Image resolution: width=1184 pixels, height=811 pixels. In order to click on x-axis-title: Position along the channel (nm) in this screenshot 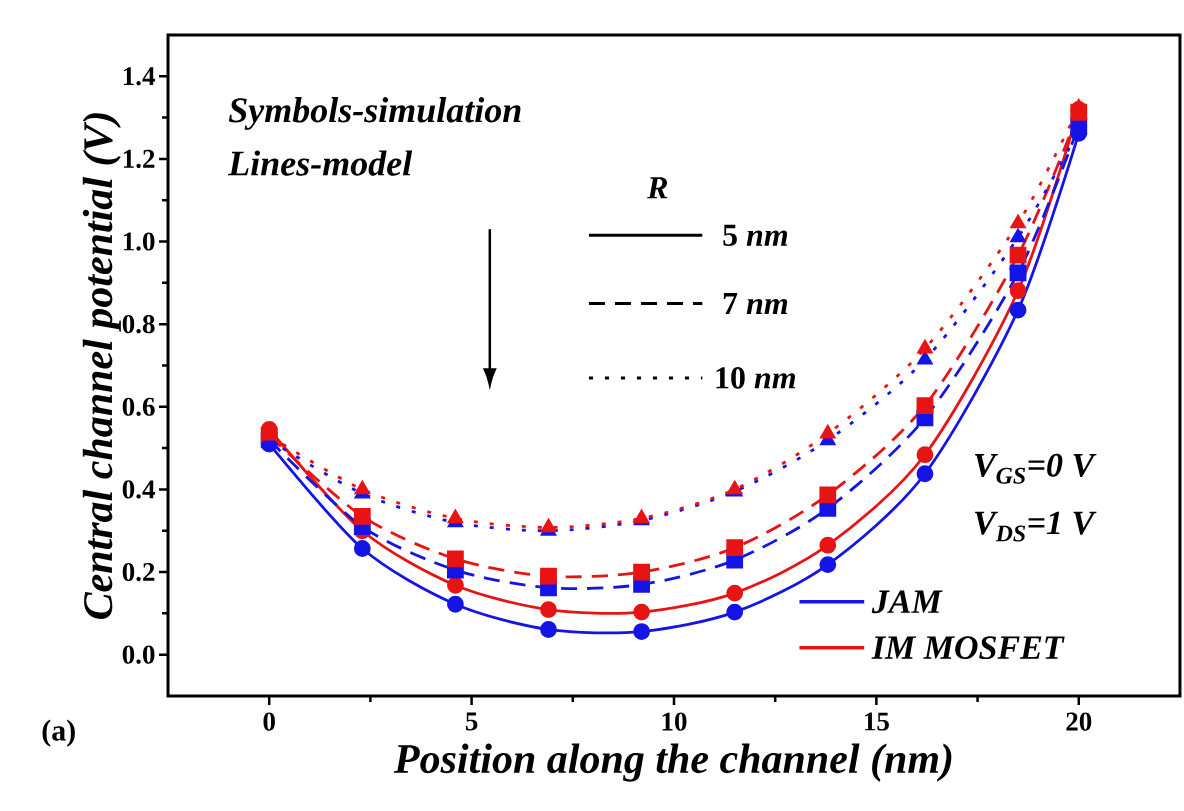, I will do `click(672, 762)`.